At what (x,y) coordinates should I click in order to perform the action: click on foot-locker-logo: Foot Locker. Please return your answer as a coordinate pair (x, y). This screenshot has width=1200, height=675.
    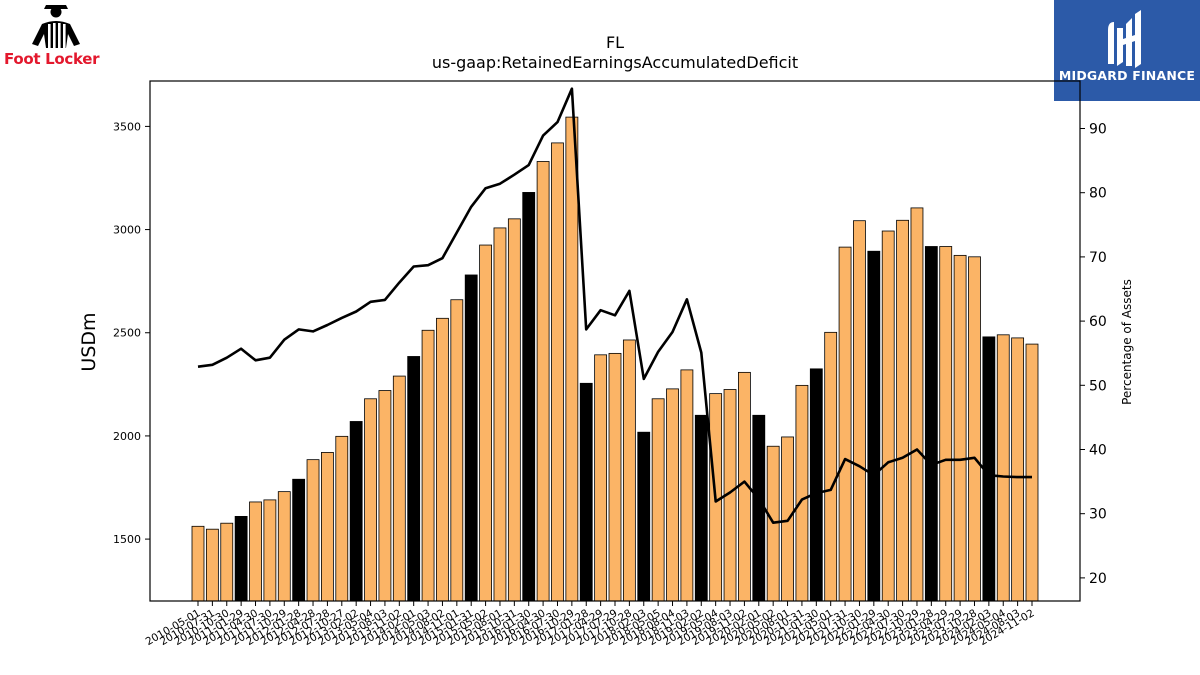
    Looking at the image, I should click on (56, 37).